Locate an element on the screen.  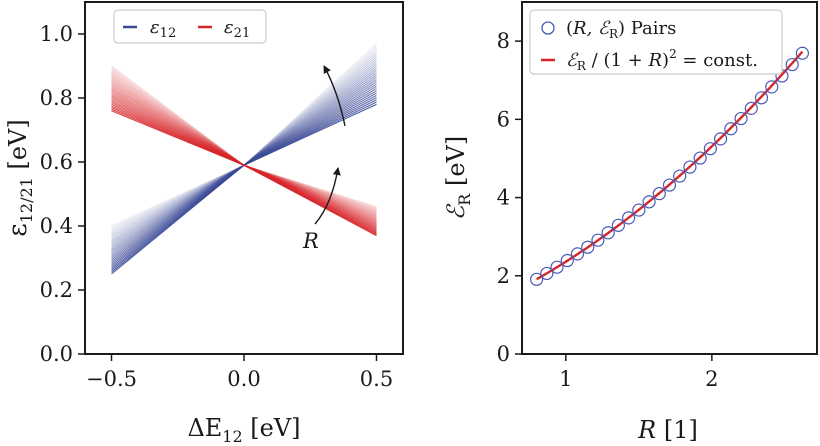
x-axis-label-main: ΔE is located at coordinates (204, 428).